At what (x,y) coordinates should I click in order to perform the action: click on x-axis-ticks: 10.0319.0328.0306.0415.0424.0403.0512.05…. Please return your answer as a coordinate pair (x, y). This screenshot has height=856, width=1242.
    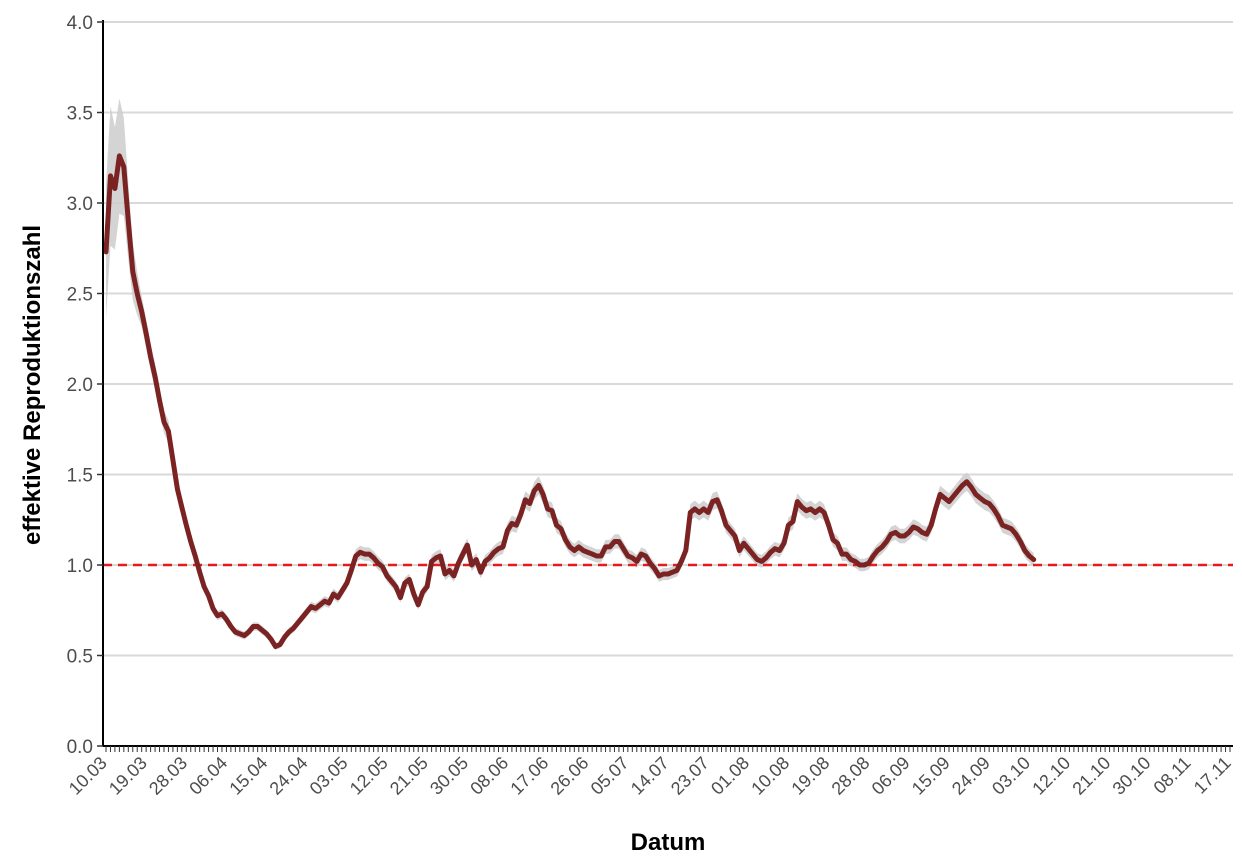
    Looking at the image, I should click on (650, 772).